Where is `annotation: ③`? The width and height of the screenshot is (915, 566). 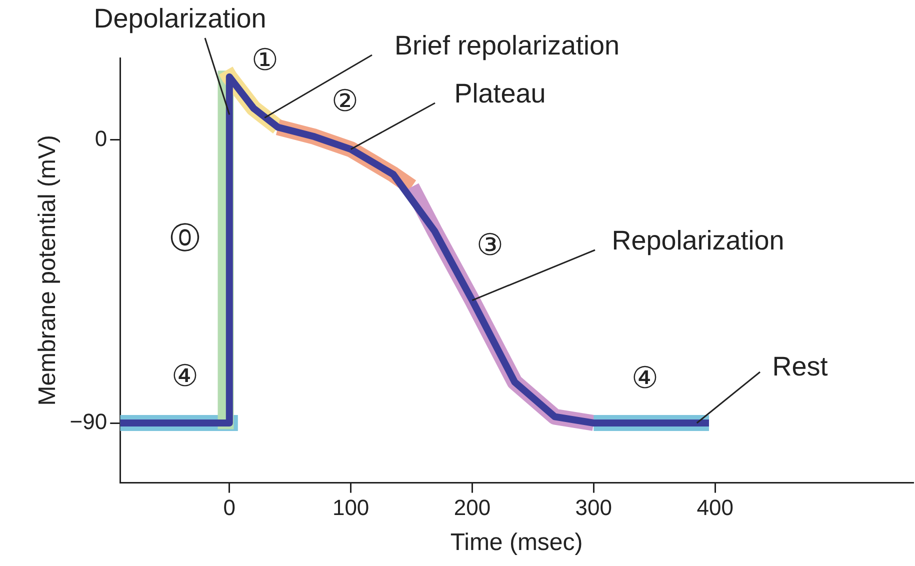 annotation: ③ is located at coordinates (490, 245).